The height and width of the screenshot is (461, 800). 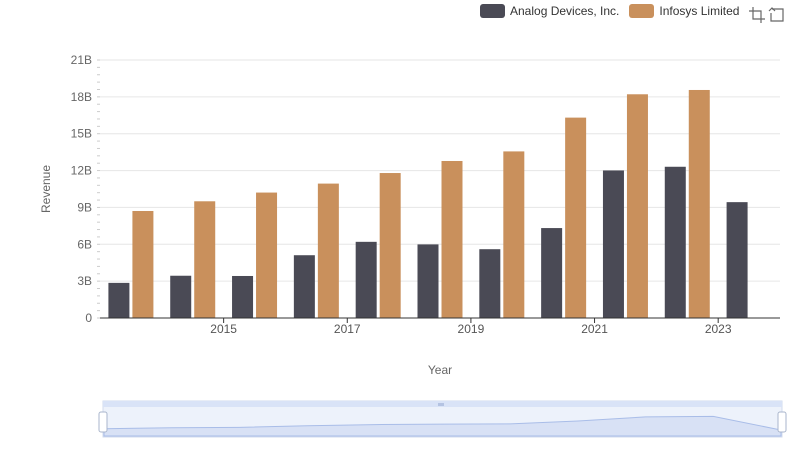 I want to click on restore-icon, so click(x=777, y=15).